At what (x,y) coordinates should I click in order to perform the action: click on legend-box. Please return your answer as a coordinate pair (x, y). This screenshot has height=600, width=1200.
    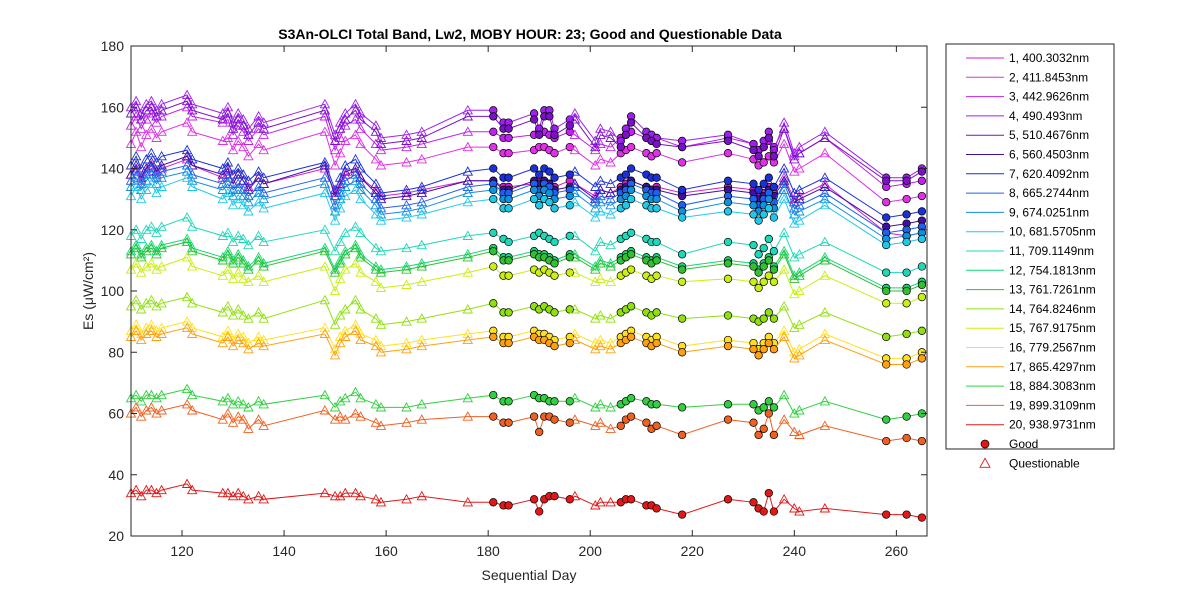
    Looking at the image, I should click on (1030, 246).